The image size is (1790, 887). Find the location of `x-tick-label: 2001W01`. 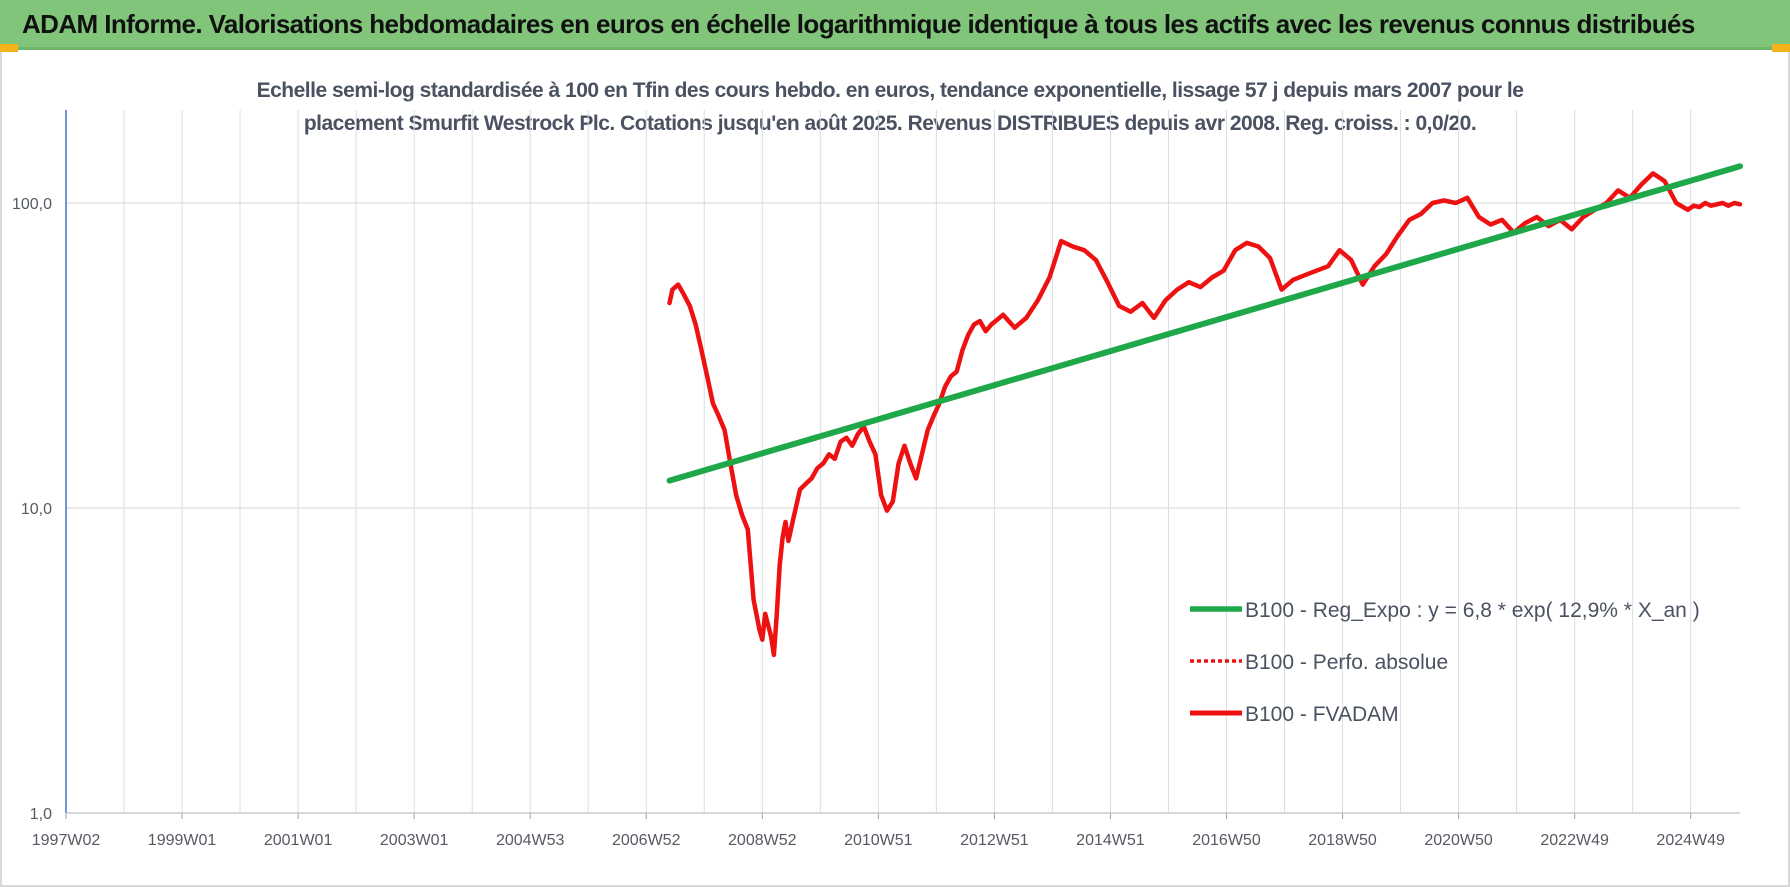

x-tick-label: 2001W01 is located at coordinates (298, 840).